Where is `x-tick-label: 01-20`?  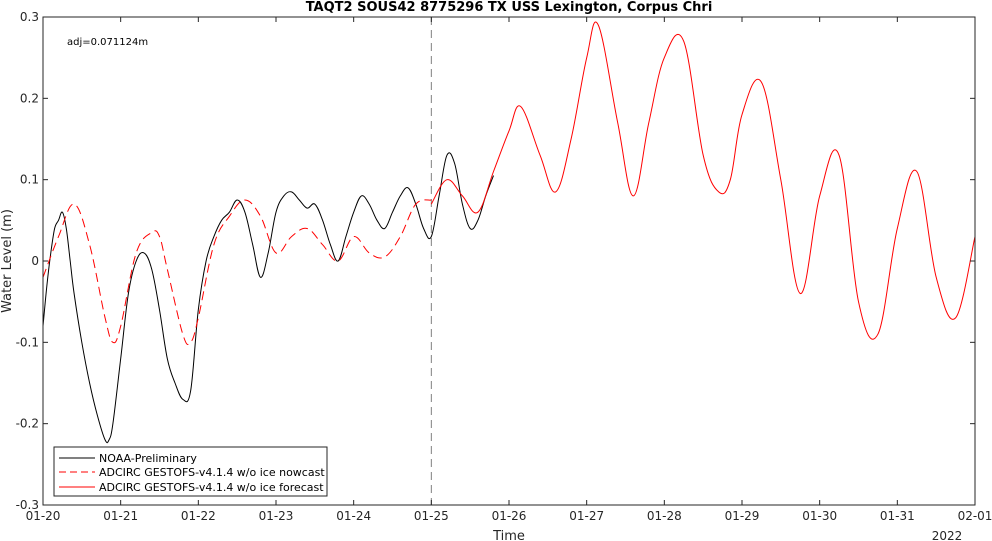
x-tick-label: 01-20 is located at coordinates (43, 516).